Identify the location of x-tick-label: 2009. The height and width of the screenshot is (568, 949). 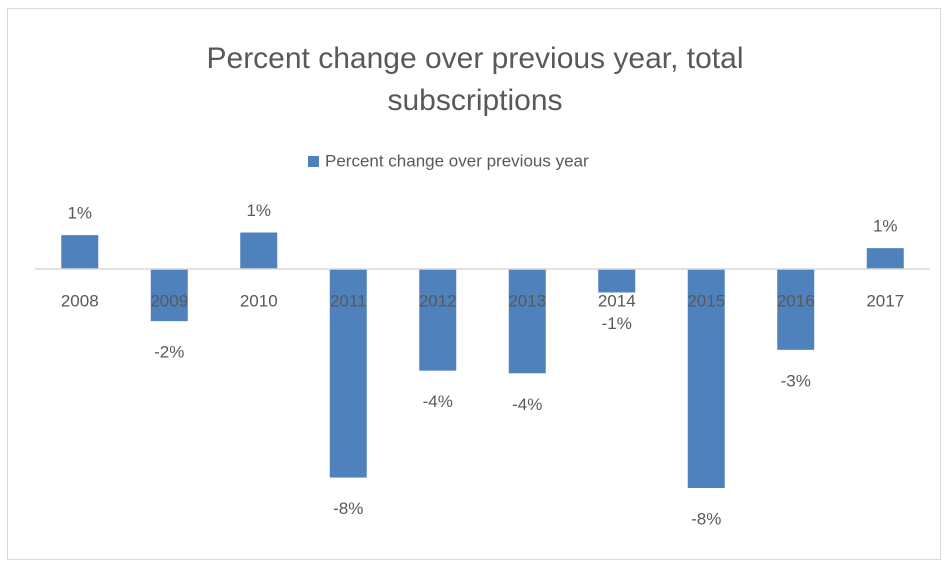
(169, 300).